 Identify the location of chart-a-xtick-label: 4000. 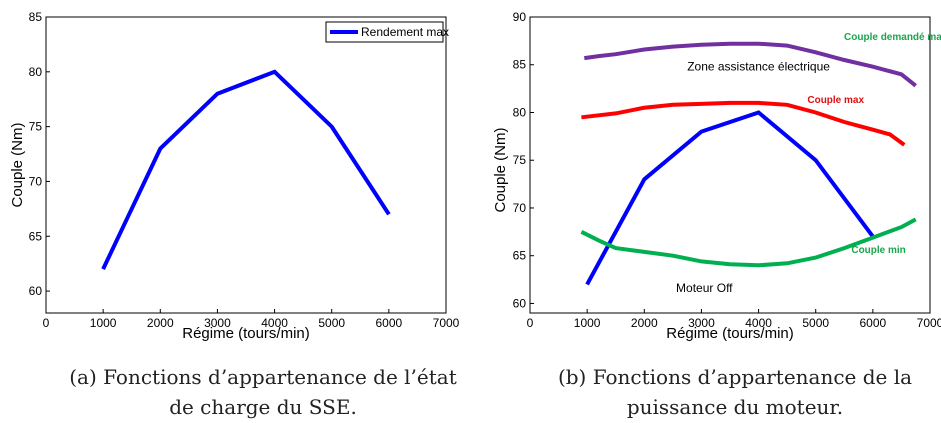
(274, 323).